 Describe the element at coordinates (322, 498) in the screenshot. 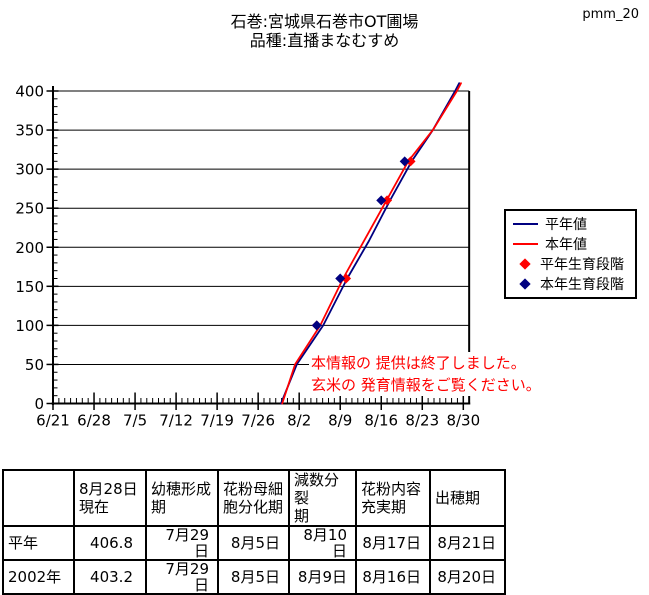

I see `table-header-cell: 減数分裂 期` at that location.